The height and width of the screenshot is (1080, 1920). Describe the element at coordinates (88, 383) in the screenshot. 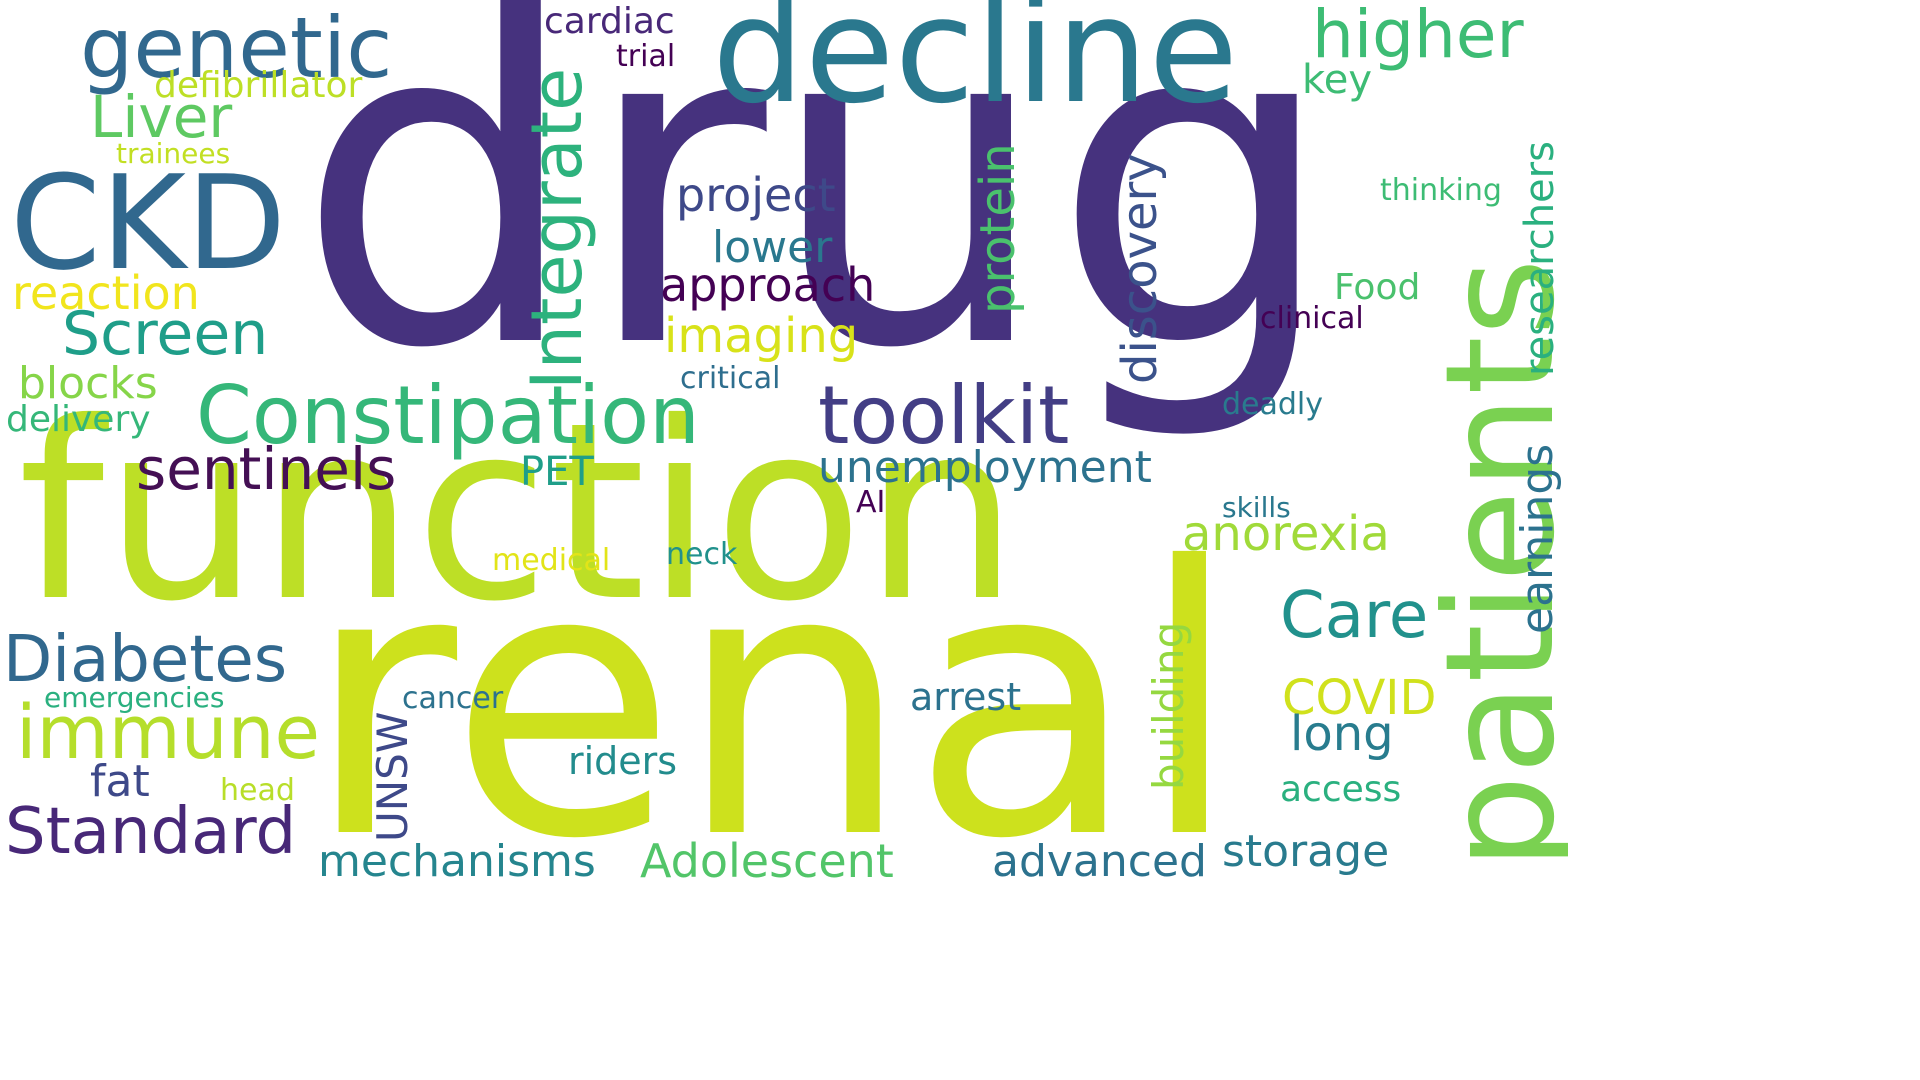

I see `word-blocks: blocks` at that location.